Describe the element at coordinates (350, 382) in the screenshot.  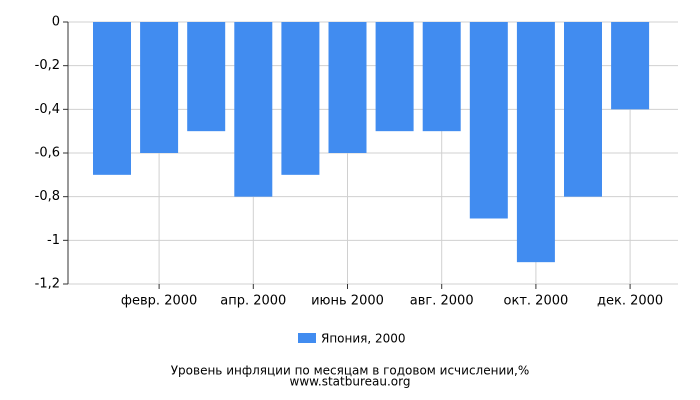
I see `chart-subtitle: www.statbureau.org` at that location.